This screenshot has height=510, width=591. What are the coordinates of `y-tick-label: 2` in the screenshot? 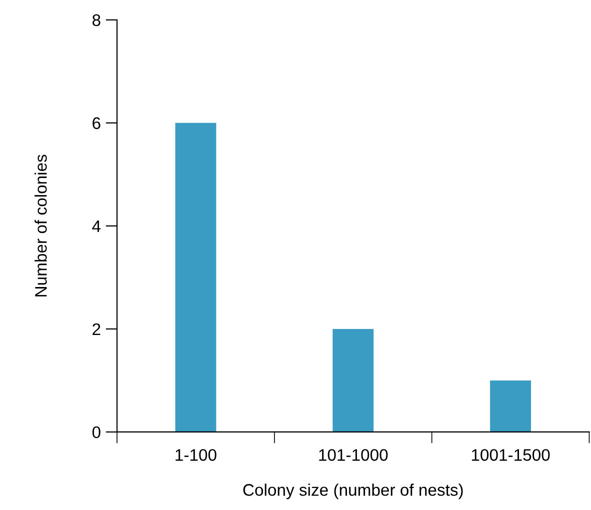 It's located at (96, 329).